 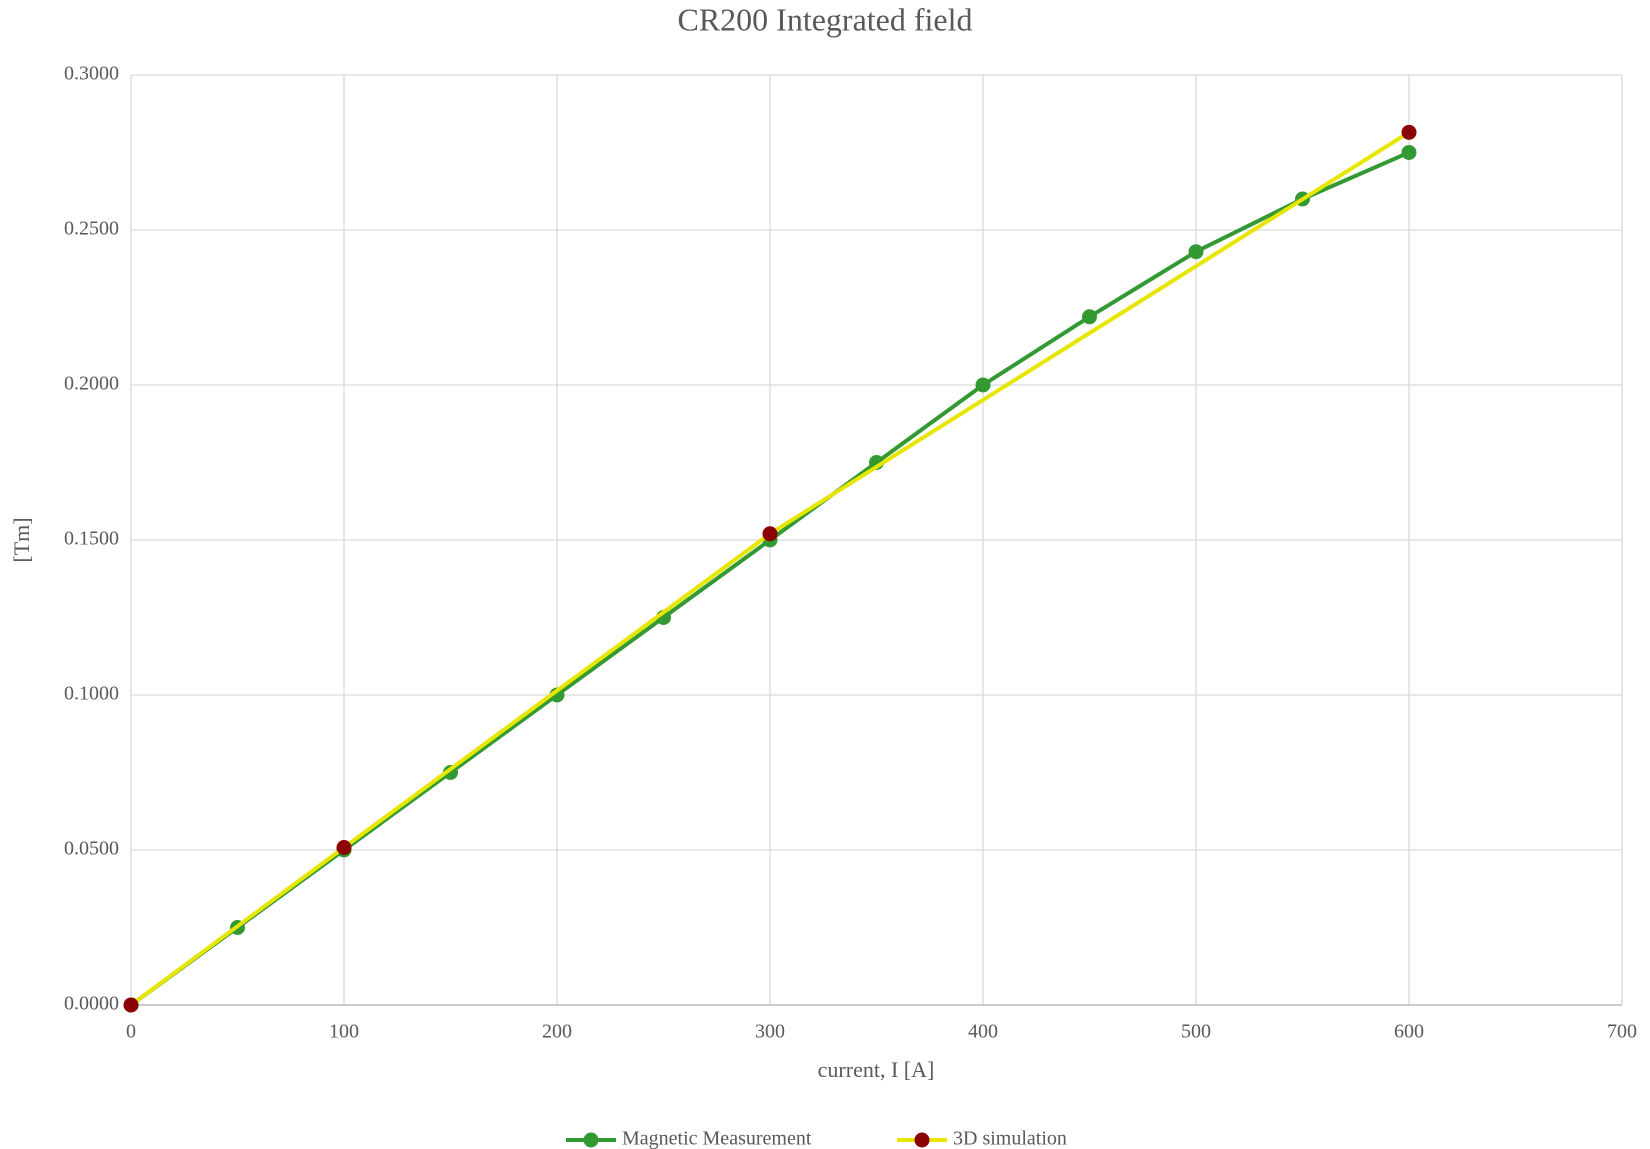 I want to click on chart-title: CR200 Integrated field, so click(x=824, y=19).